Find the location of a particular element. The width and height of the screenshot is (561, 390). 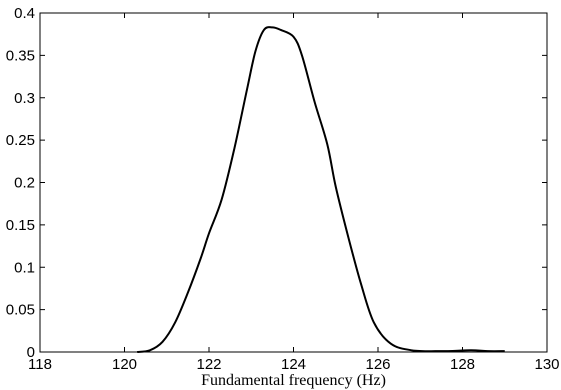

y-tick-labels: 0 0.05 0.1 0.15 0.2 0.25 0.3 0.35 0.4 is located at coordinates (20, 183).